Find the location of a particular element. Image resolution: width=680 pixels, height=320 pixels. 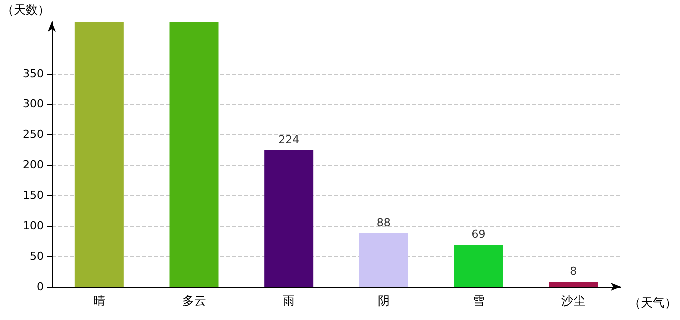

y-tick-label: 250 is located at coordinates (33, 135).